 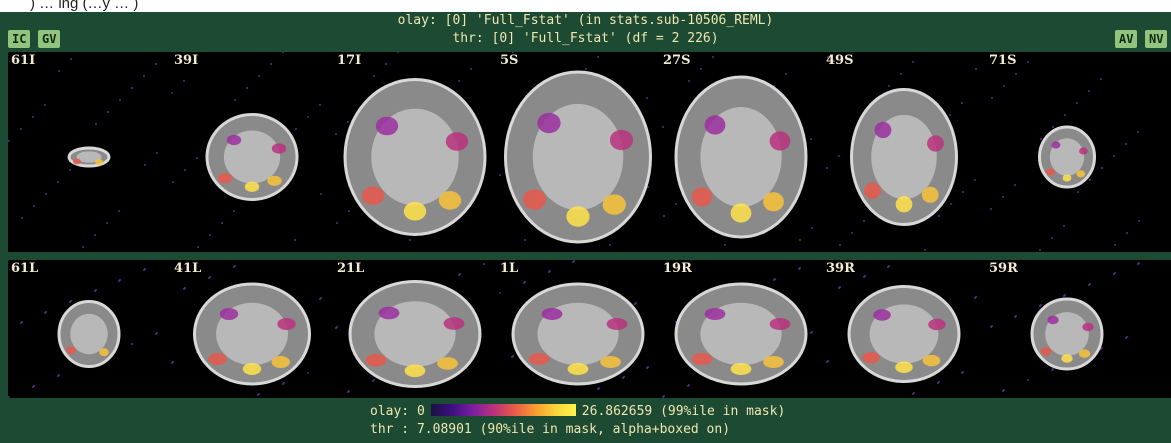 What do you see at coordinates (186, 60) in the screenshot?
I see `slice-label: 39I` at bounding box center [186, 60].